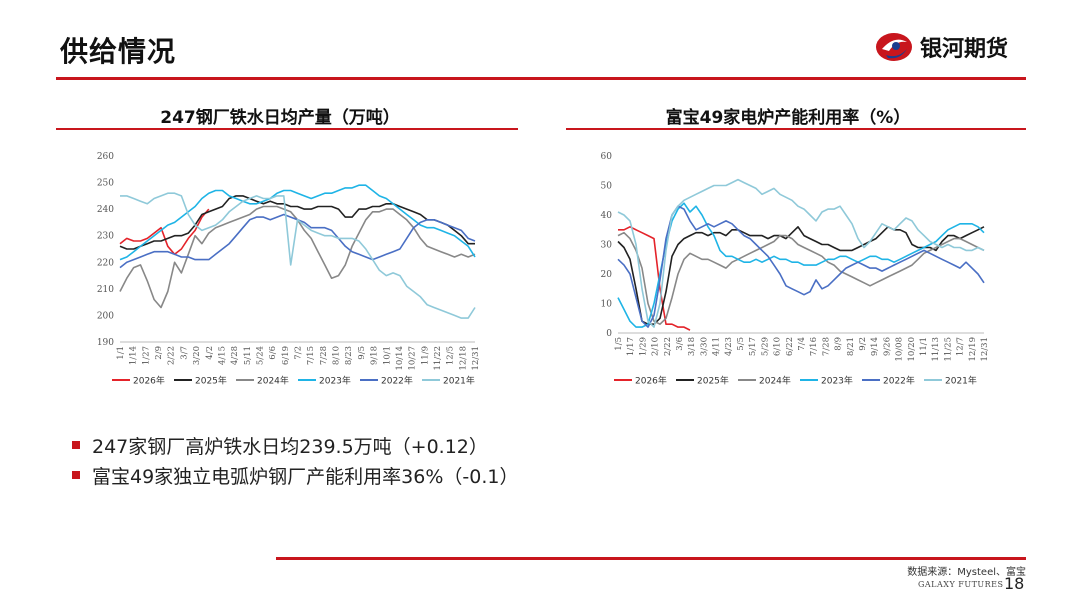  I want to click on x-tick-label: 1/27, so click(146, 355).